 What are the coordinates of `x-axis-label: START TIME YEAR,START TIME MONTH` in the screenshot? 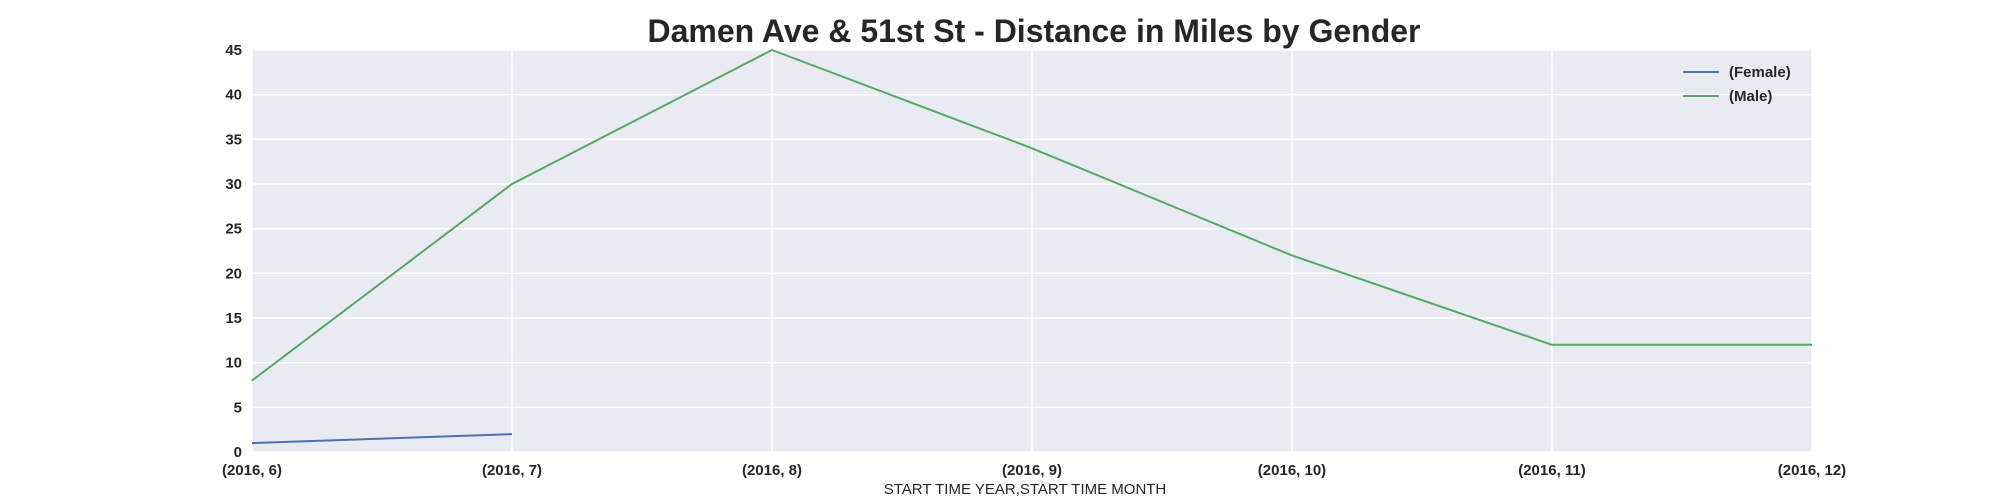 It's located at (1025, 489).